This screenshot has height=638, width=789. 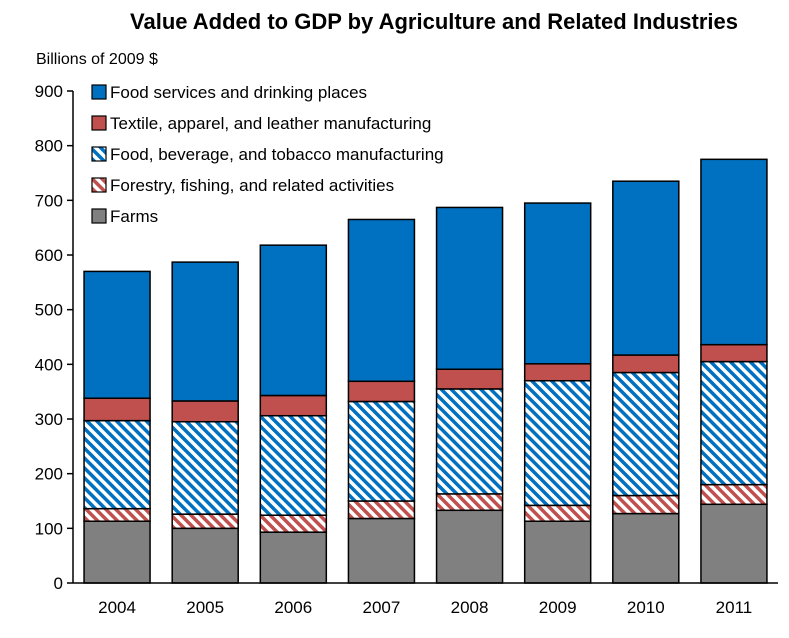 What do you see at coordinates (49, 419) in the screenshot?
I see `y-tick-label: 300` at bounding box center [49, 419].